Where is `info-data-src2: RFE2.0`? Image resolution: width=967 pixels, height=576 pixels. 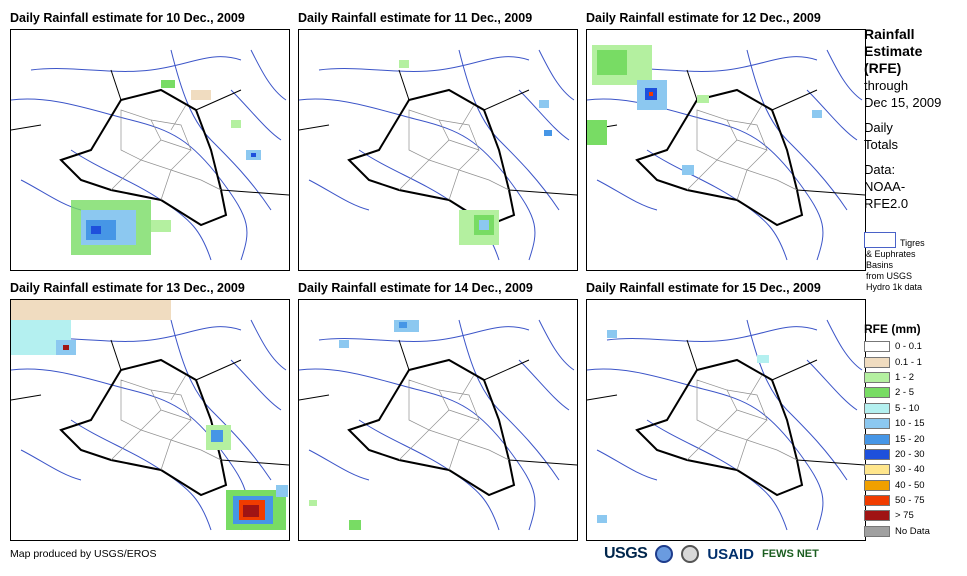
info-data-src2: RFE2.0 is located at coordinates (886, 203).